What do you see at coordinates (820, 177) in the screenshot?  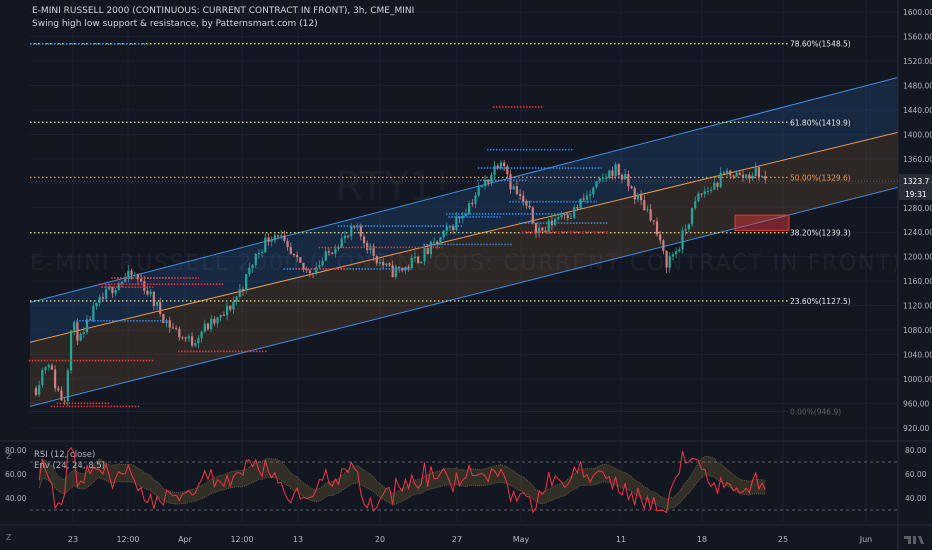 I see `fib-level-label: 50.00%(1329.6)` at bounding box center [820, 177].